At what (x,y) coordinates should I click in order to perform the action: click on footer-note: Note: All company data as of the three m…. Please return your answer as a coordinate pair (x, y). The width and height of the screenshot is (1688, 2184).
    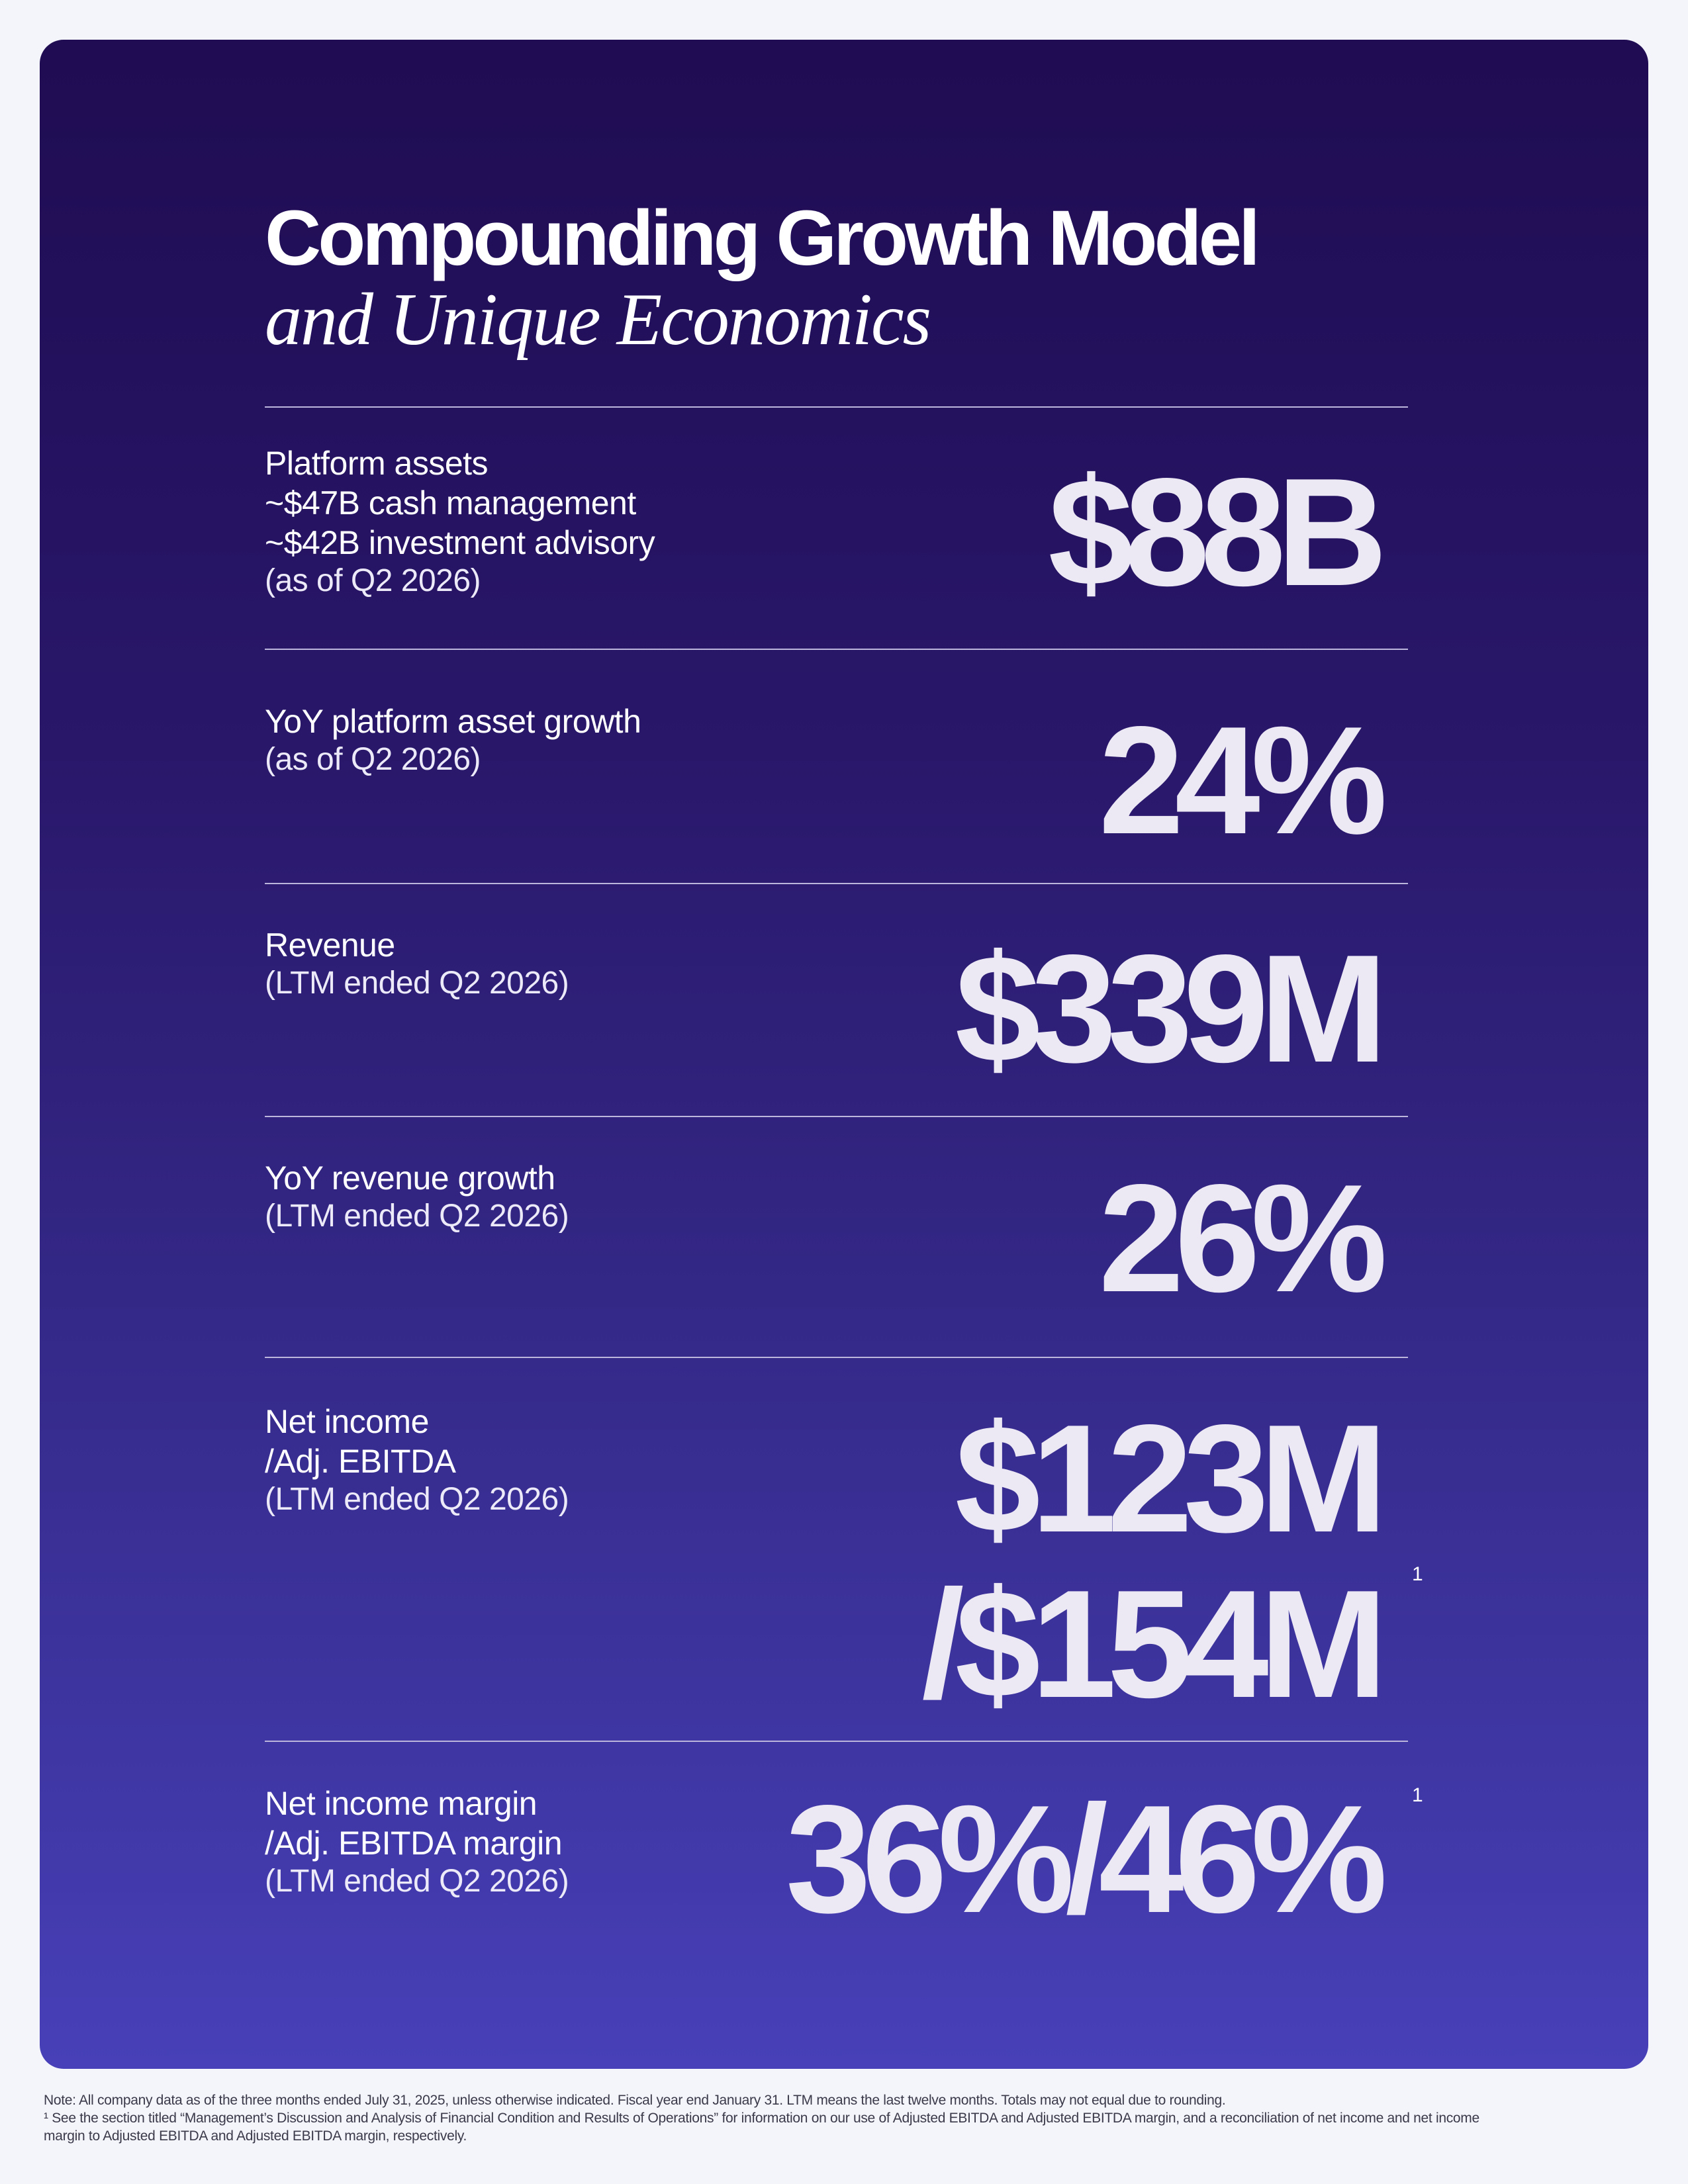
    Looking at the image, I should click on (635, 2100).